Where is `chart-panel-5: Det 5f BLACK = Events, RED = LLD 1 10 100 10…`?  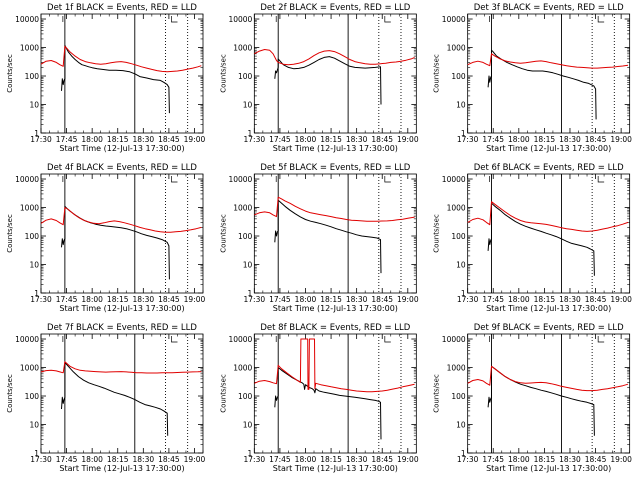 chart-panel-5: Det 5f BLACK = Events, RED = LLD 1 10 100 10… is located at coordinates (319, 238).